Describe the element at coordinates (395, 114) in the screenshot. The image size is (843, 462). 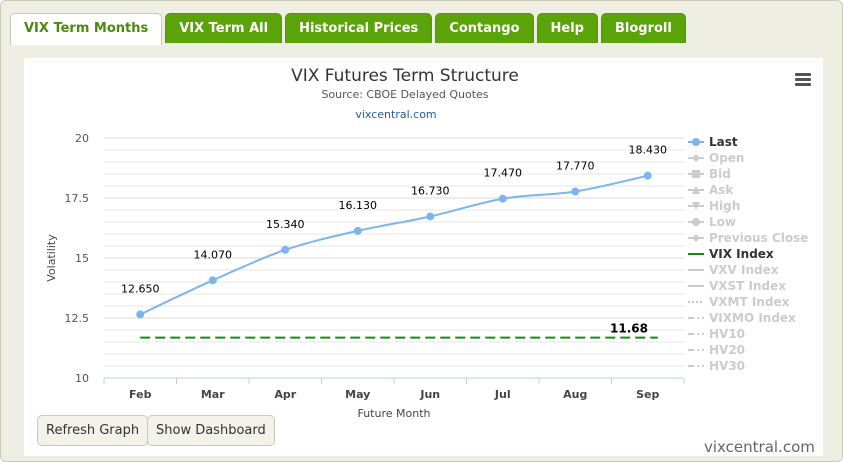
I see `chart-credit: vixcentral.com` at that location.